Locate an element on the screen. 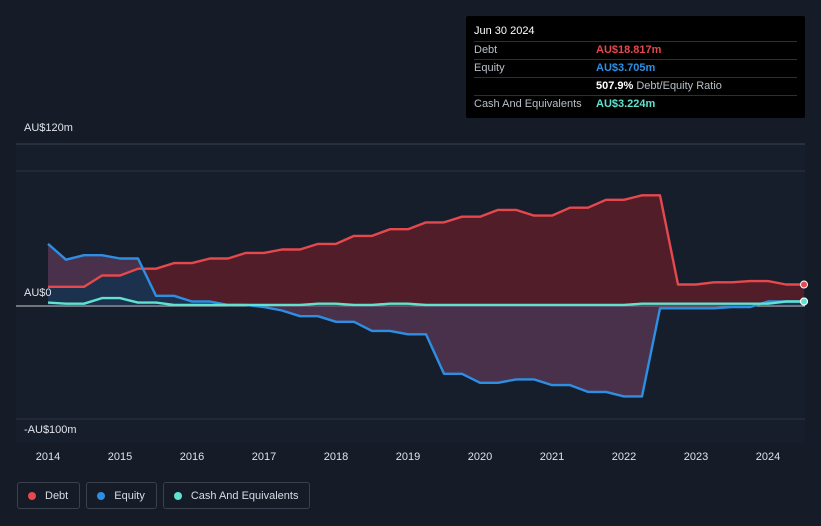 The width and height of the screenshot is (821, 526). tooltip-row-equity: Equity AU$3.705m is located at coordinates (635, 68).